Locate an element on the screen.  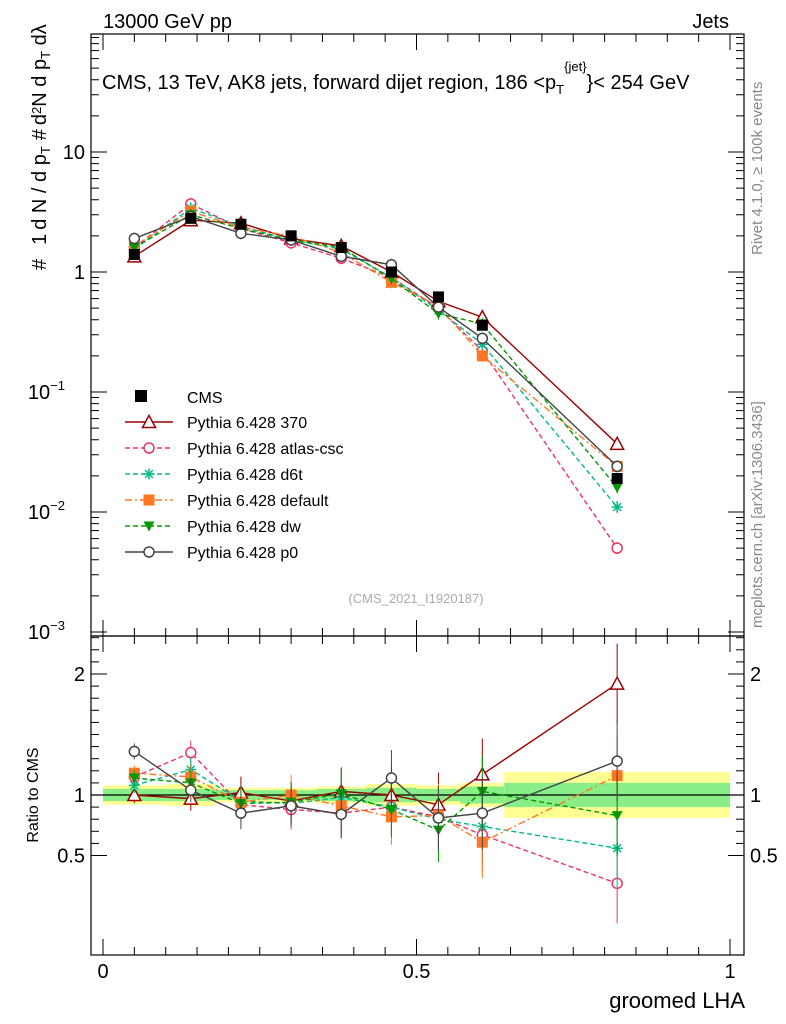
y-tick-label: 1 is located at coordinates (79, 273).